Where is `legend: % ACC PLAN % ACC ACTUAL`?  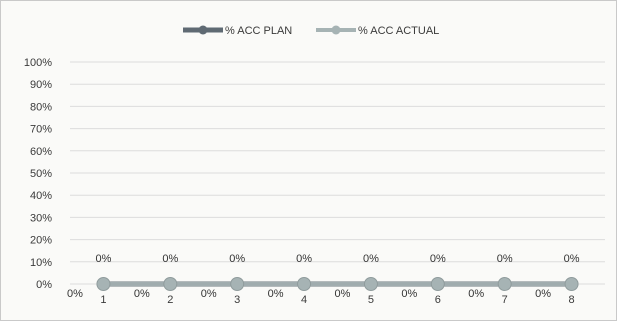 legend: % ACC PLAN % ACC ACTUAL is located at coordinates (311, 31).